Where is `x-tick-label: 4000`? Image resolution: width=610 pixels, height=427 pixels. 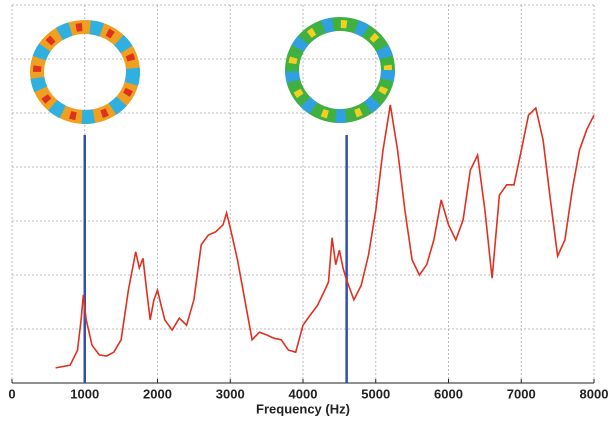
x-tick-label: 4000 is located at coordinates (303, 393).